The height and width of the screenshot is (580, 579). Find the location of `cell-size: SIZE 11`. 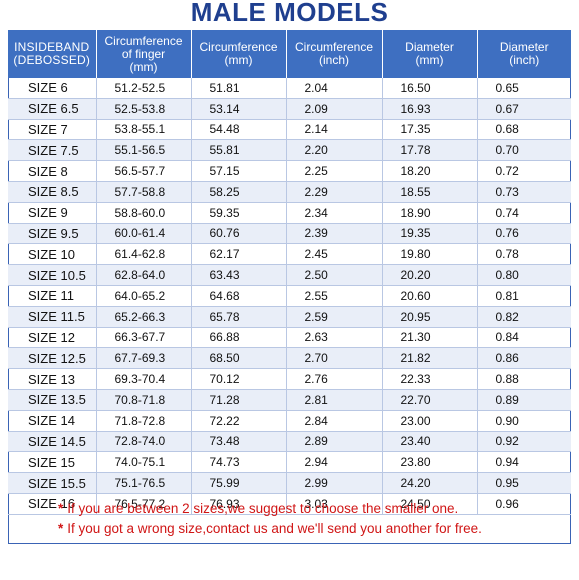

cell-size: SIZE 11 is located at coordinates (52, 296).